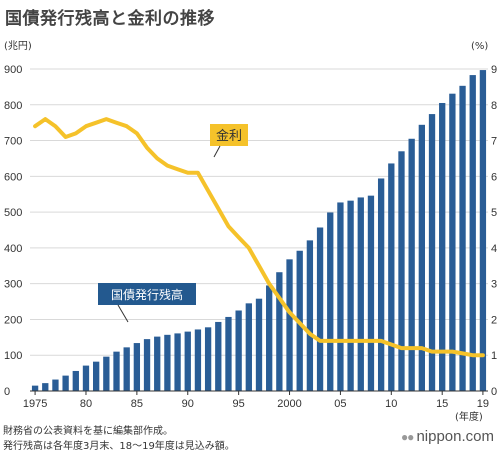  I want to click on right-tick-label: 8, so click(494, 106).